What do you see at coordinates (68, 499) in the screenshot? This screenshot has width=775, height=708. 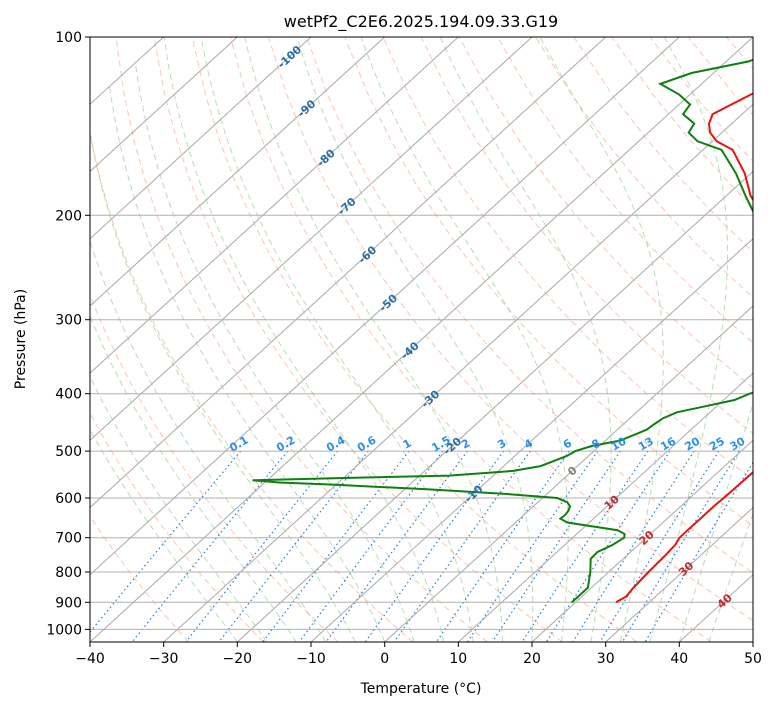 I see `y-tick-label: 600` at bounding box center [68, 499].